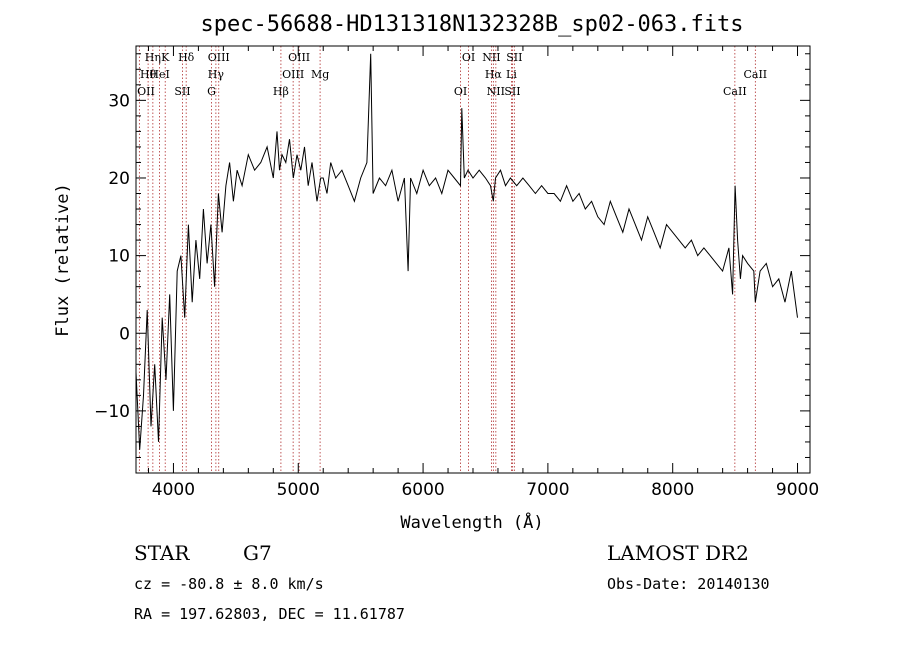 The width and height of the screenshot is (900, 649). Describe the element at coordinates (298, 490) in the screenshot. I see `x-tick-label: 5000` at that location.